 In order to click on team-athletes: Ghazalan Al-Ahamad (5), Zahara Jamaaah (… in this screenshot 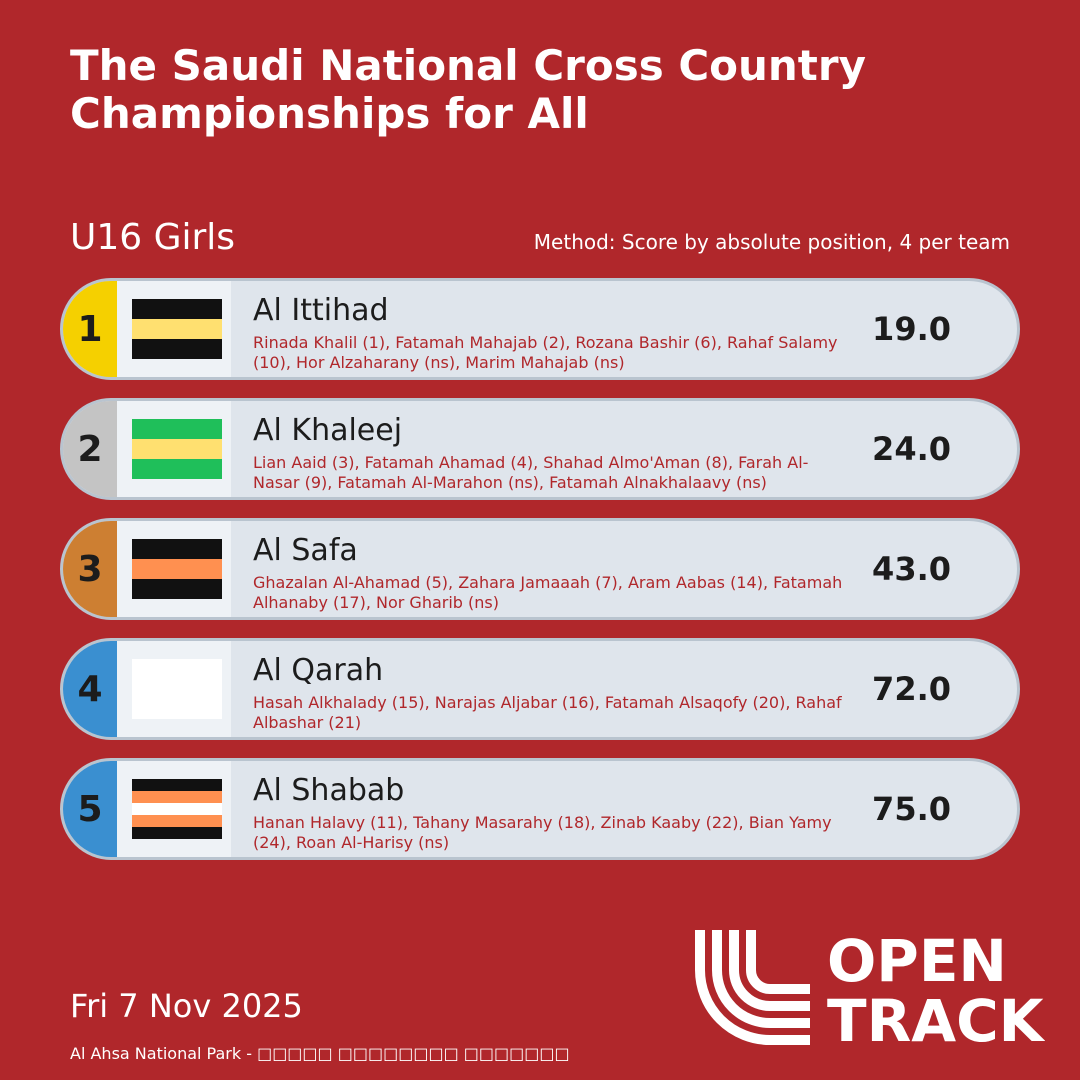, I will do `click(548, 592)`.